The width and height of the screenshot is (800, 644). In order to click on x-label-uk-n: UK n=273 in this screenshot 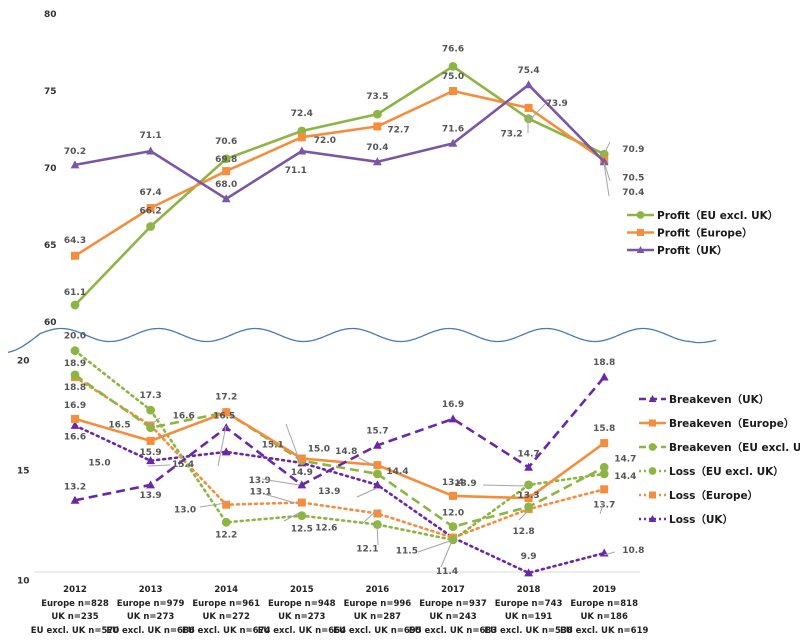, I will do `click(301, 617)`.